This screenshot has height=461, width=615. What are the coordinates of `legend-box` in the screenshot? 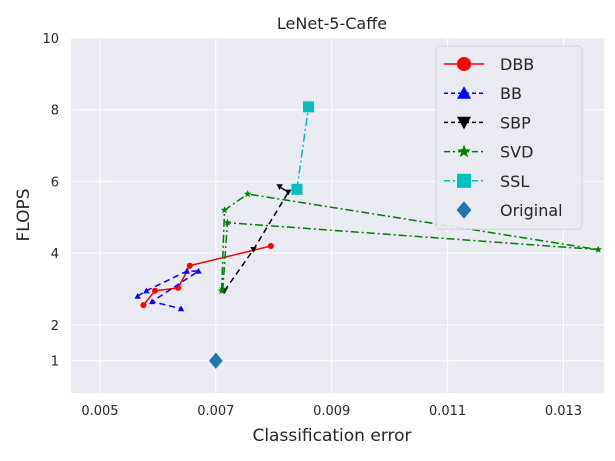 It's located at (509, 137).